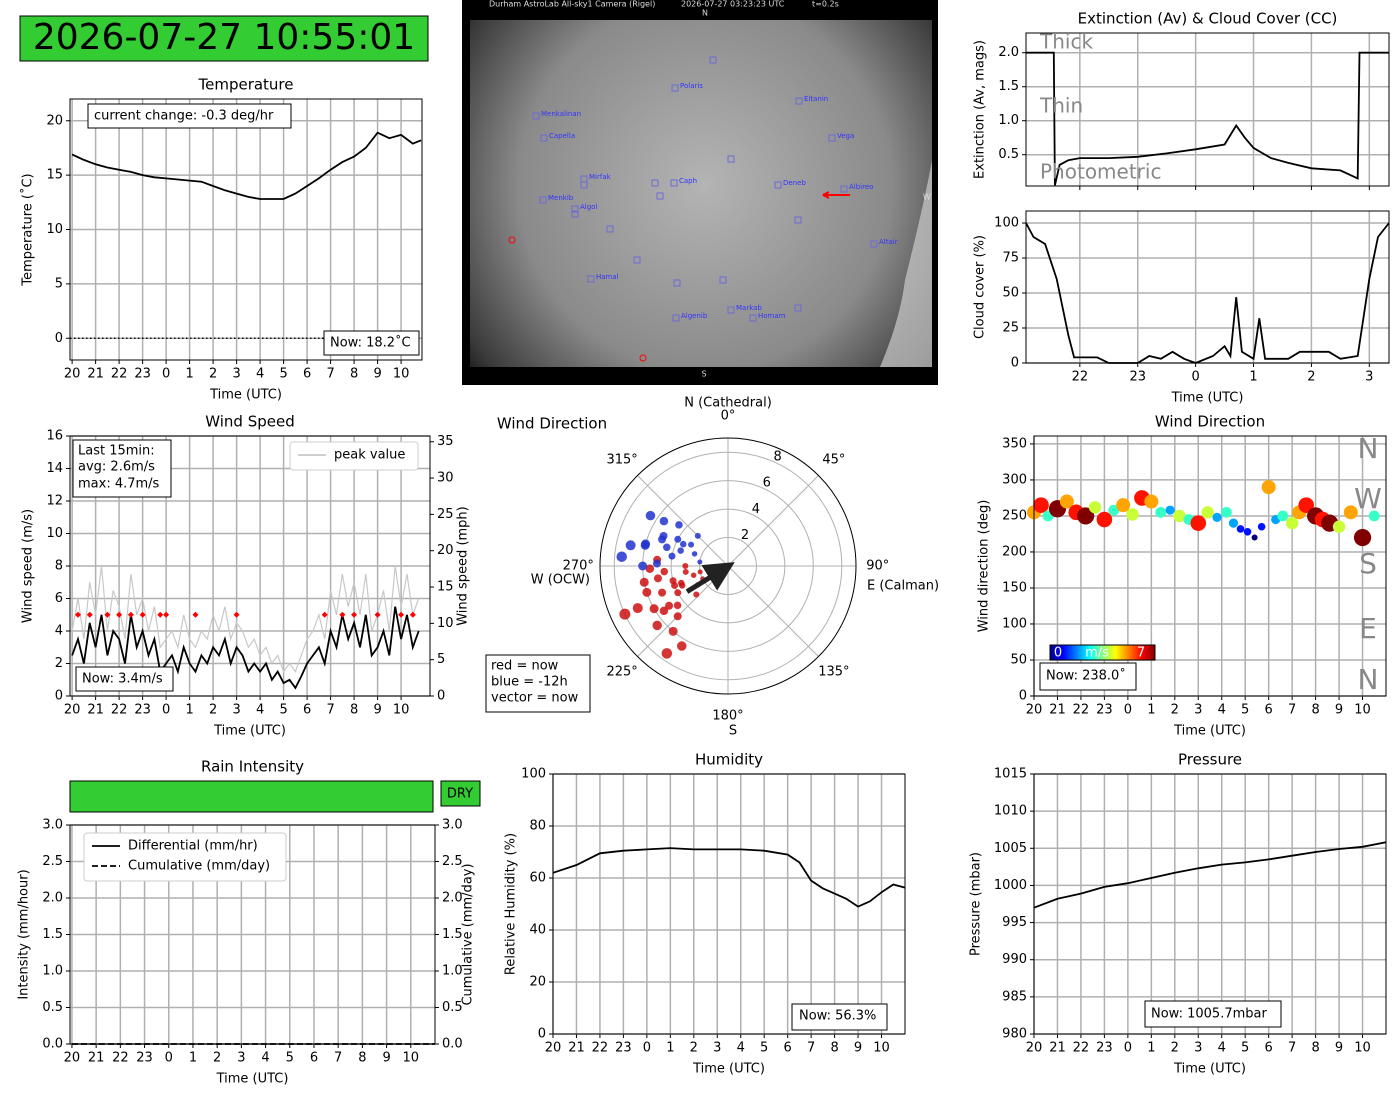  I want to click on y-tick-label: 0, so click(1023, 696).